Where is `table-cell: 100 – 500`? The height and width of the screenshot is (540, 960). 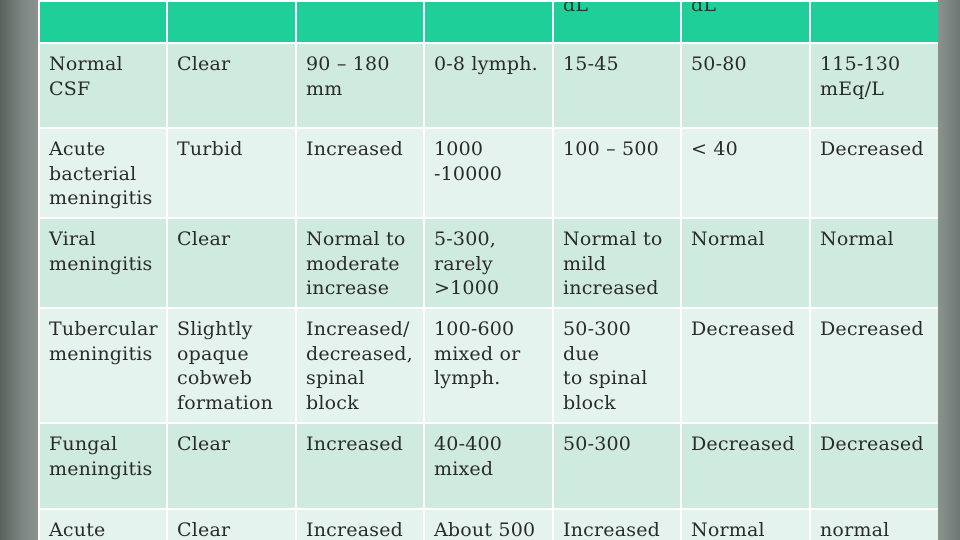 table-cell: 100 – 500 is located at coordinates (617, 173).